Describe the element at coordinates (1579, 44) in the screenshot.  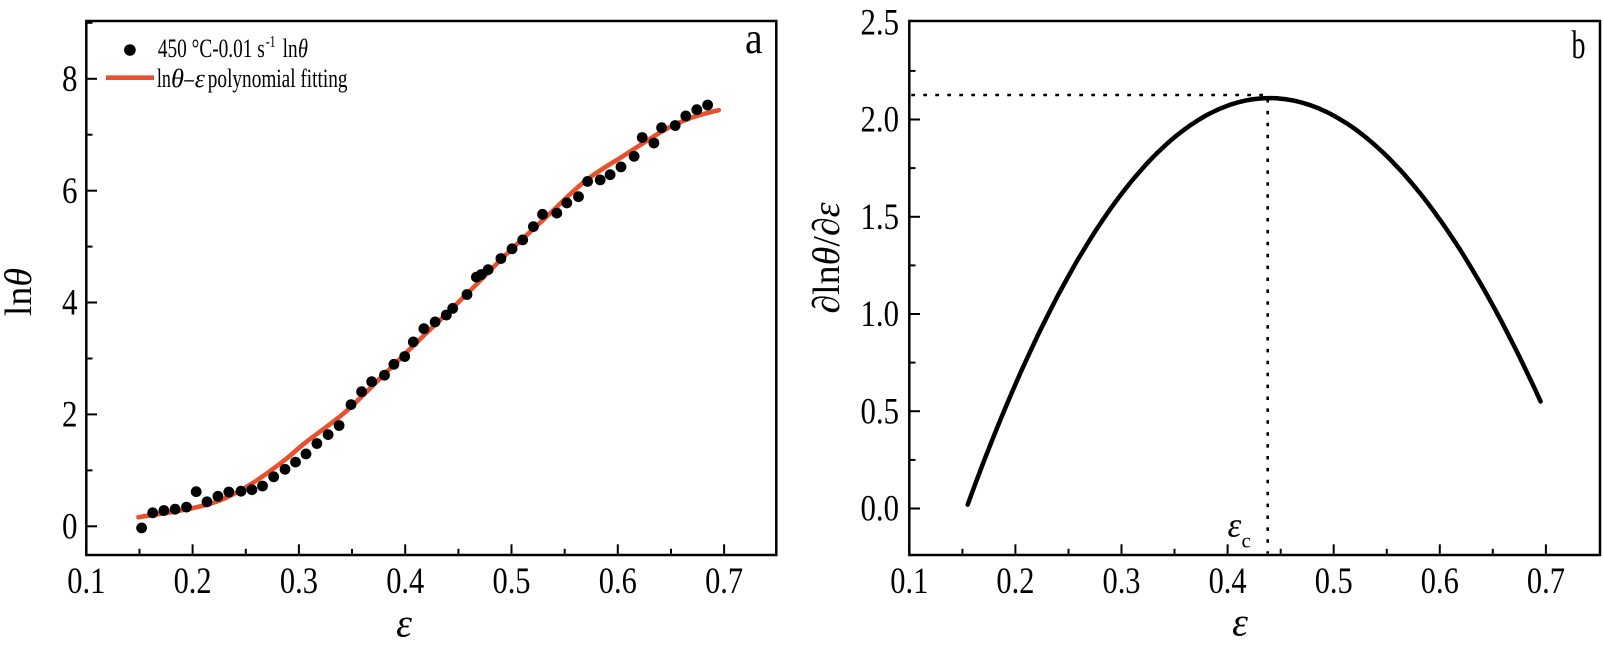
I see `svg-text: b` at that location.